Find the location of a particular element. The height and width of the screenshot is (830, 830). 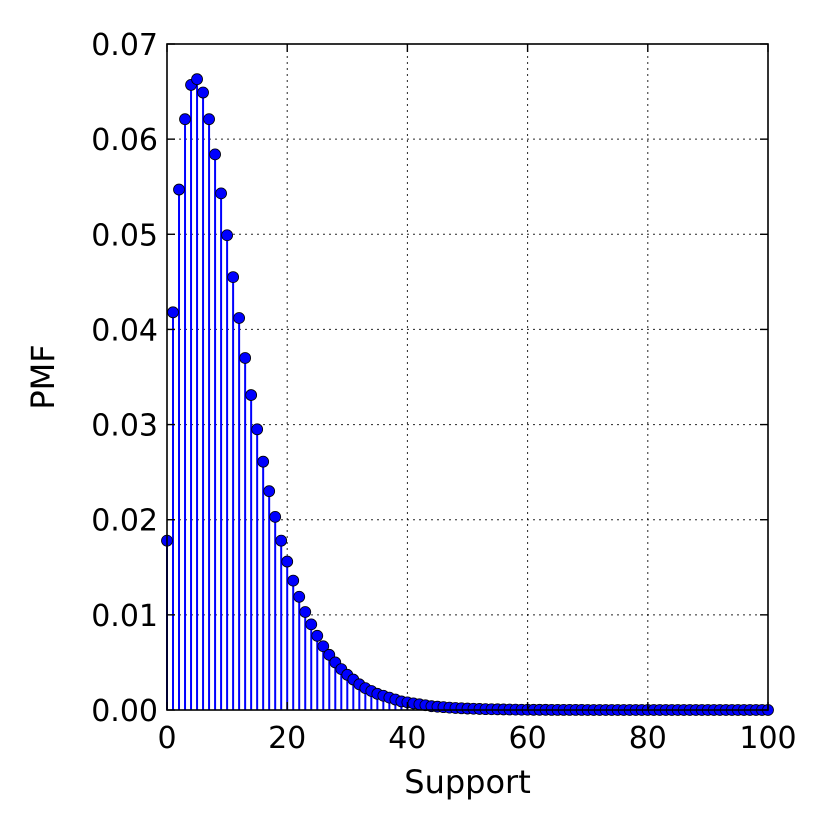

y-axis-label: PMF is located at coordinates (43, 376).